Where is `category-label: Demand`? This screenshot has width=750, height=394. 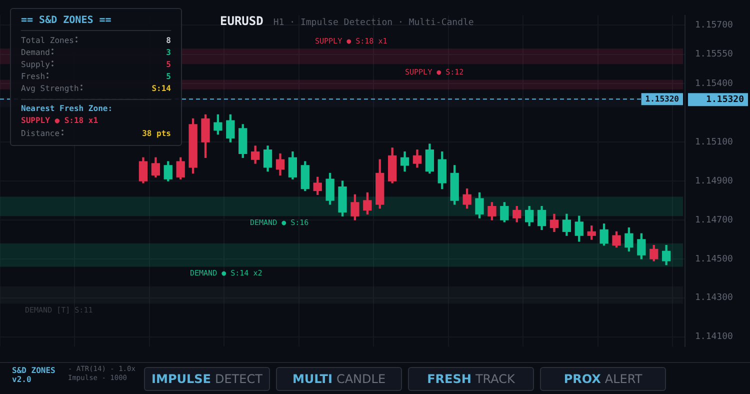
category-label: Demand is located at coordinates (35, 52).